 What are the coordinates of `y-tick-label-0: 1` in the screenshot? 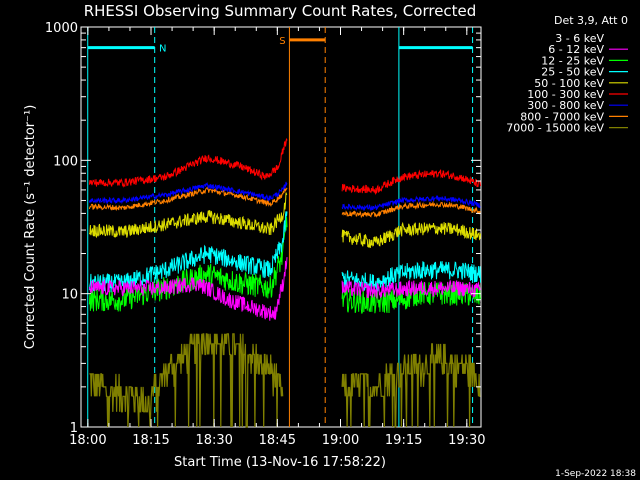 It's located at (74, 428).